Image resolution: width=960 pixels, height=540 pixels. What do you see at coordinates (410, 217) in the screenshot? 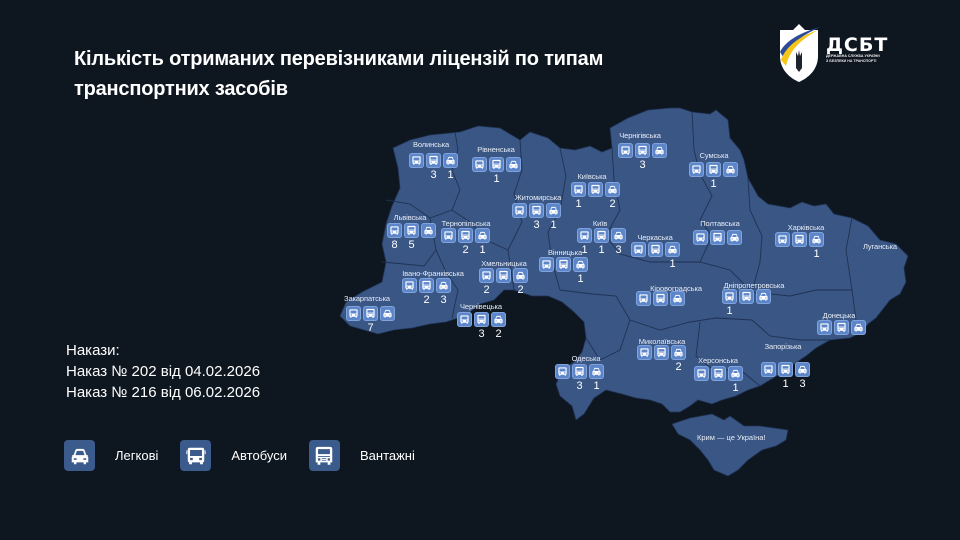
I see `region-label: Львівська` at bounding box center [410, 217].